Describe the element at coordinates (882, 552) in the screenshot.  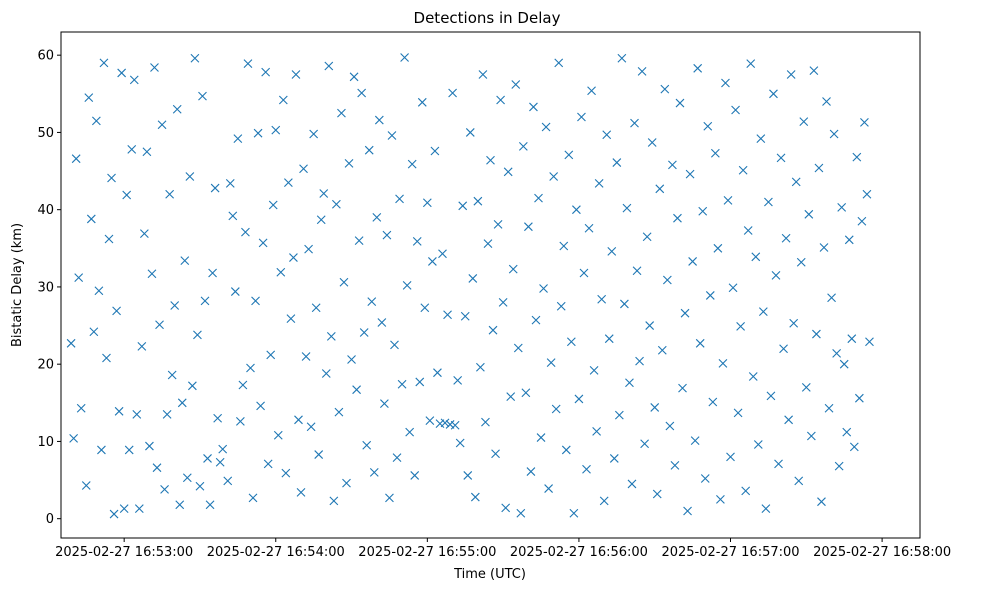
I see `x-tick-label: 2025-02-27 16:58:00` at that location.